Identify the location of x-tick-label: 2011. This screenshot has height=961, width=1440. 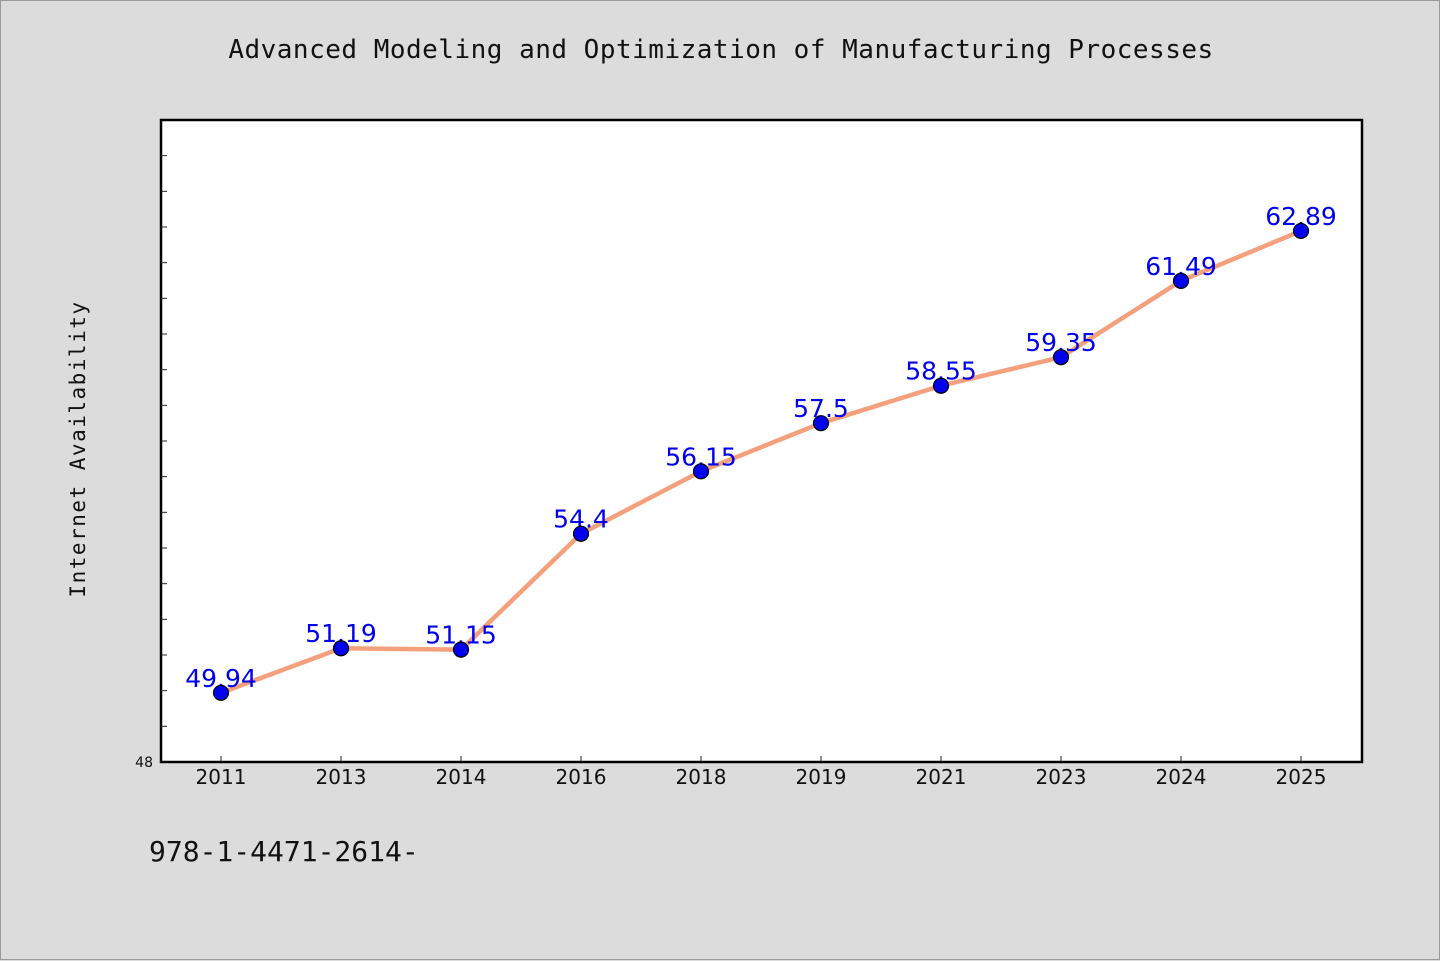
(221, 777).